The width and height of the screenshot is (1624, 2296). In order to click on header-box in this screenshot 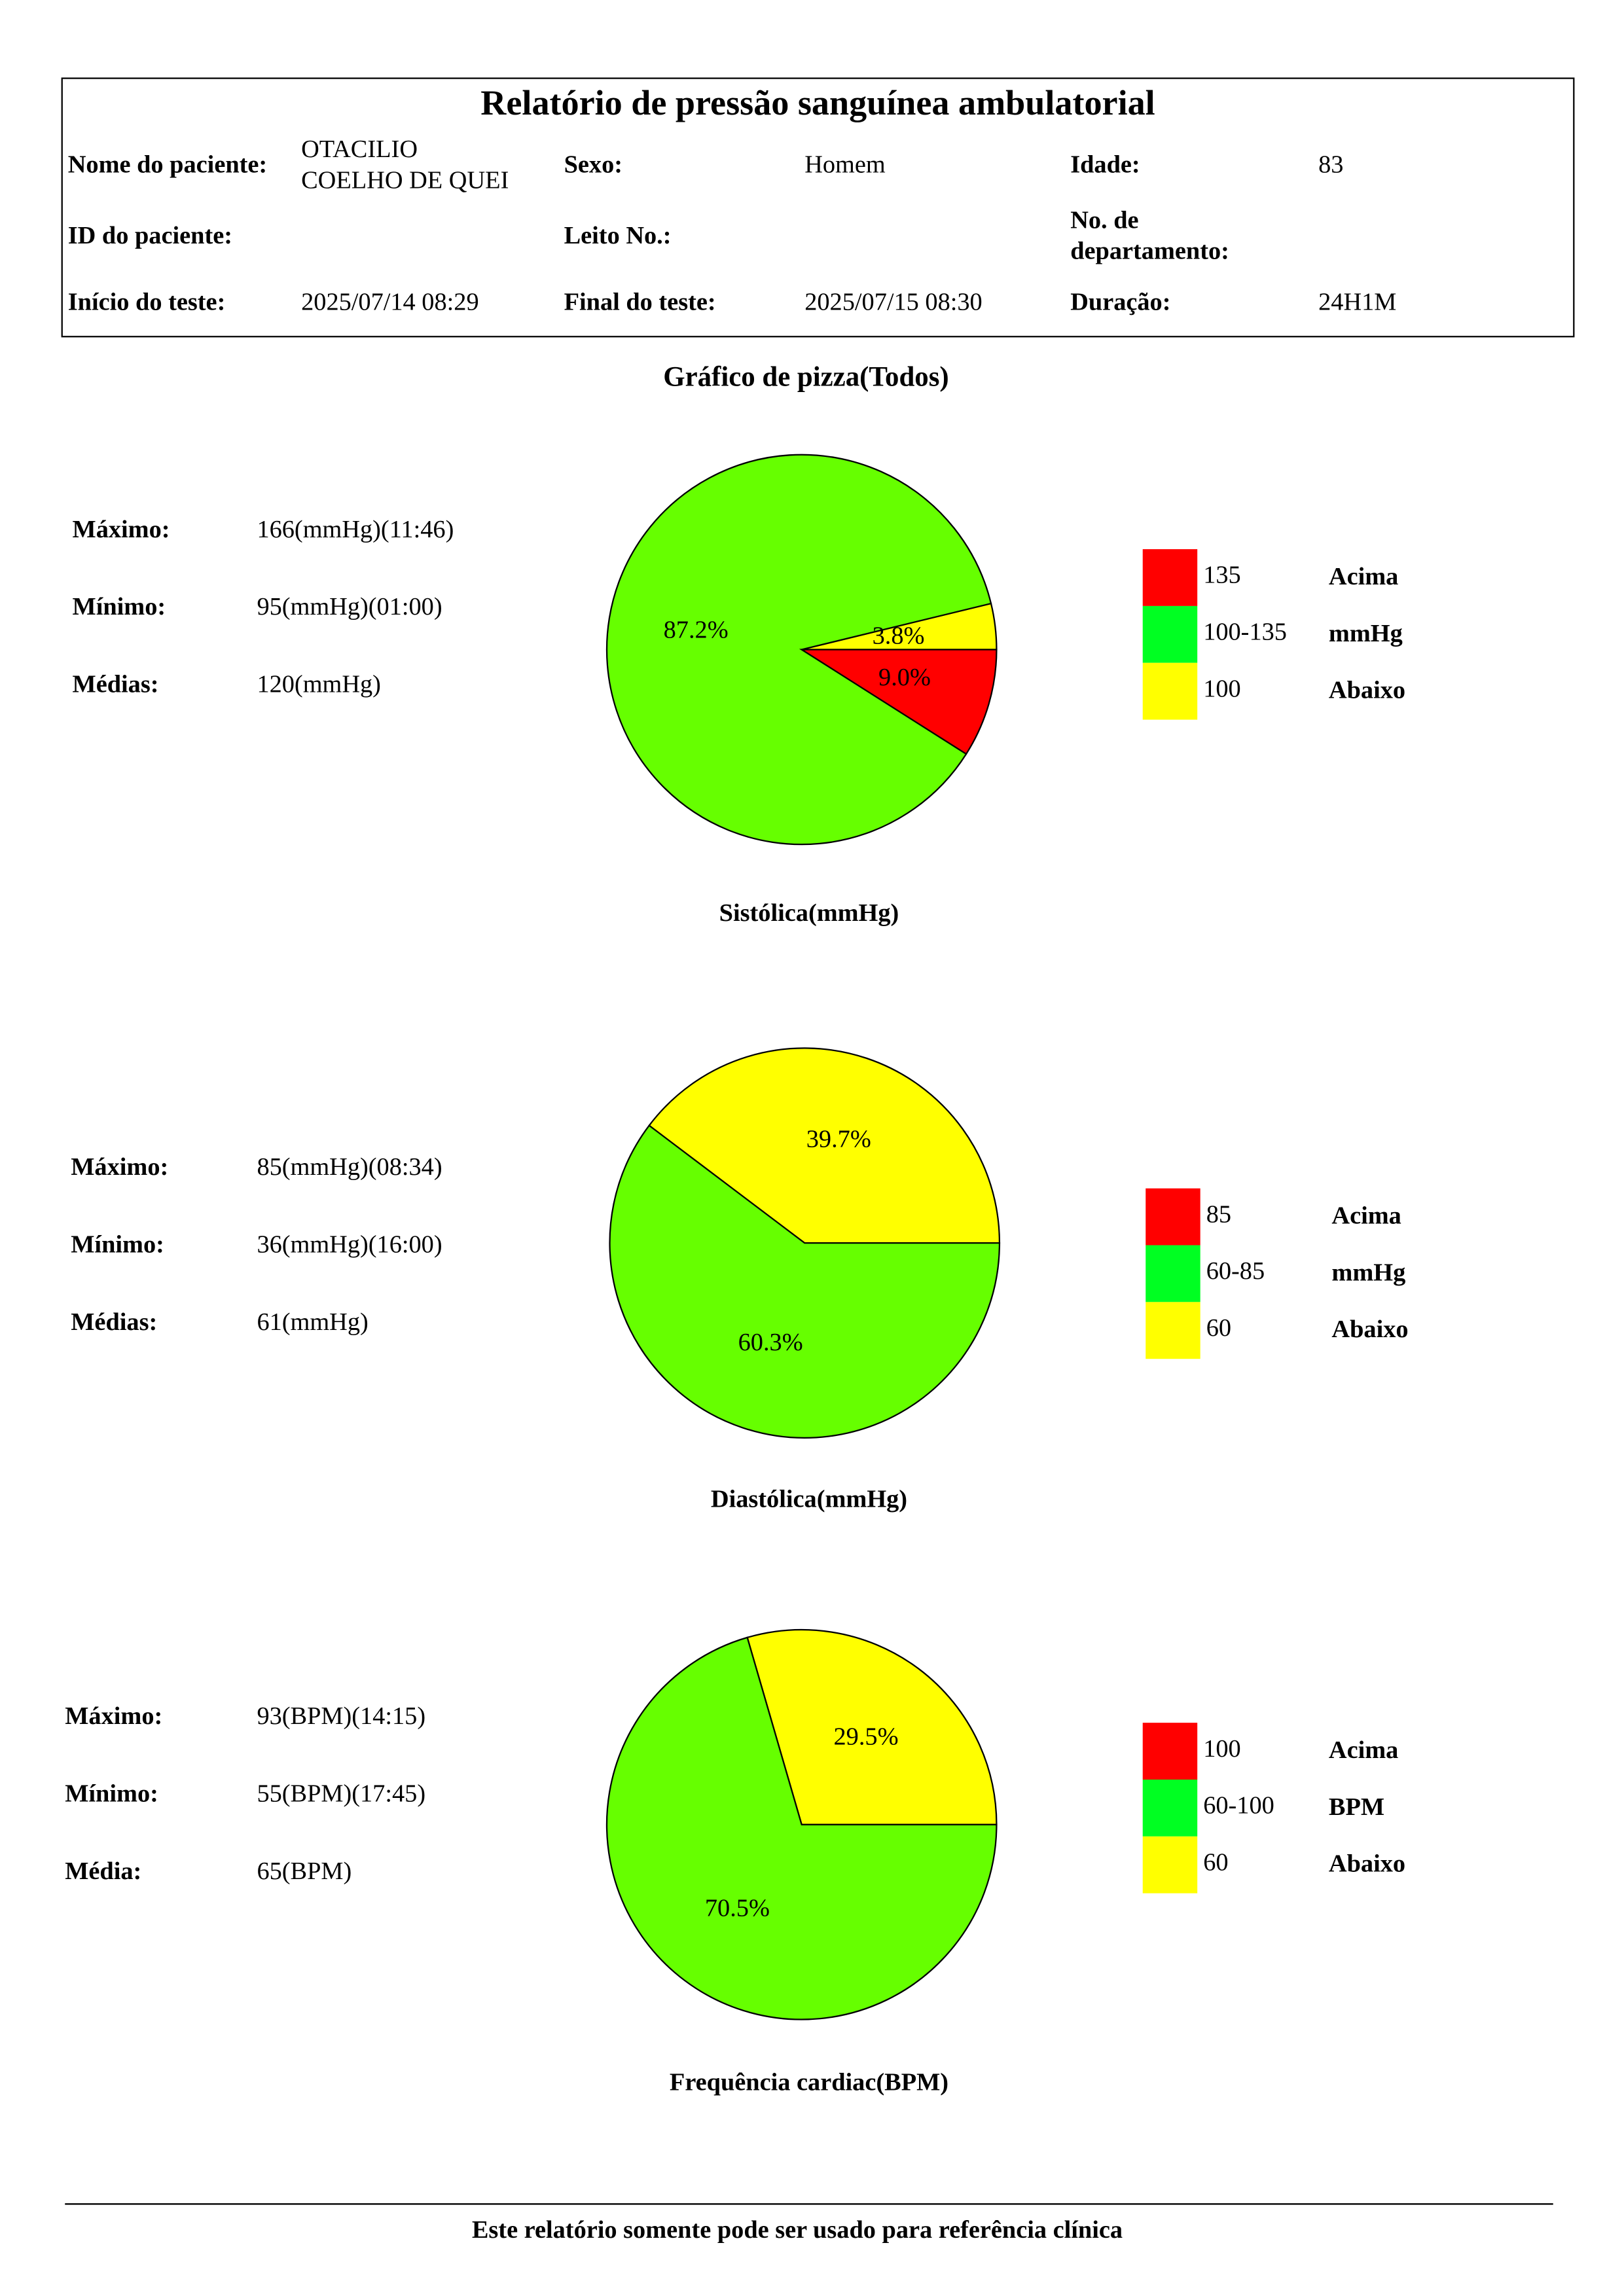, I will do `click(818, 207)`.